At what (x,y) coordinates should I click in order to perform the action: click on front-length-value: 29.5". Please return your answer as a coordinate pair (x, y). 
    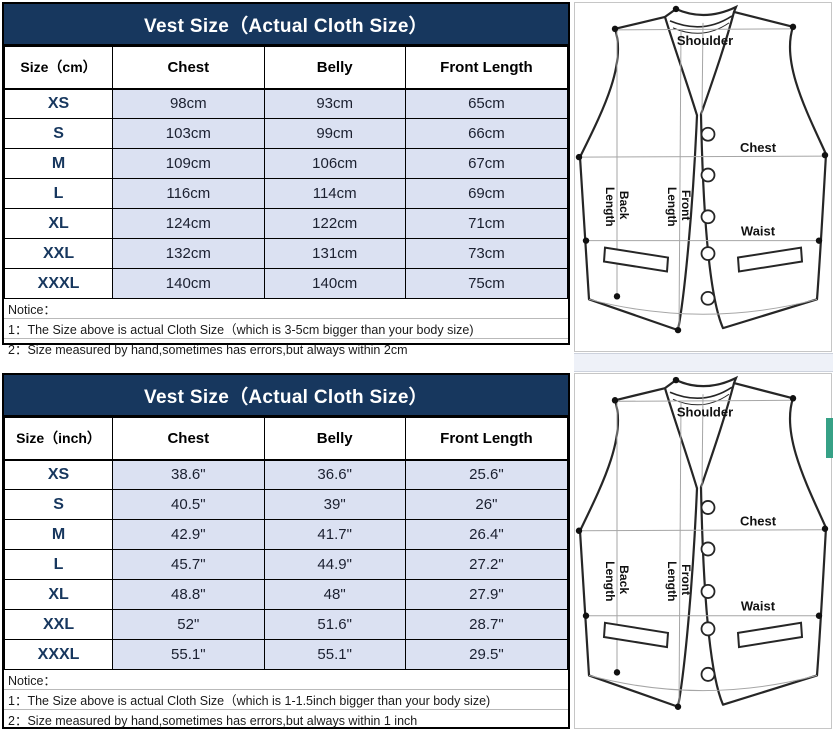
    Looking at the image, I should click on (486, 654).